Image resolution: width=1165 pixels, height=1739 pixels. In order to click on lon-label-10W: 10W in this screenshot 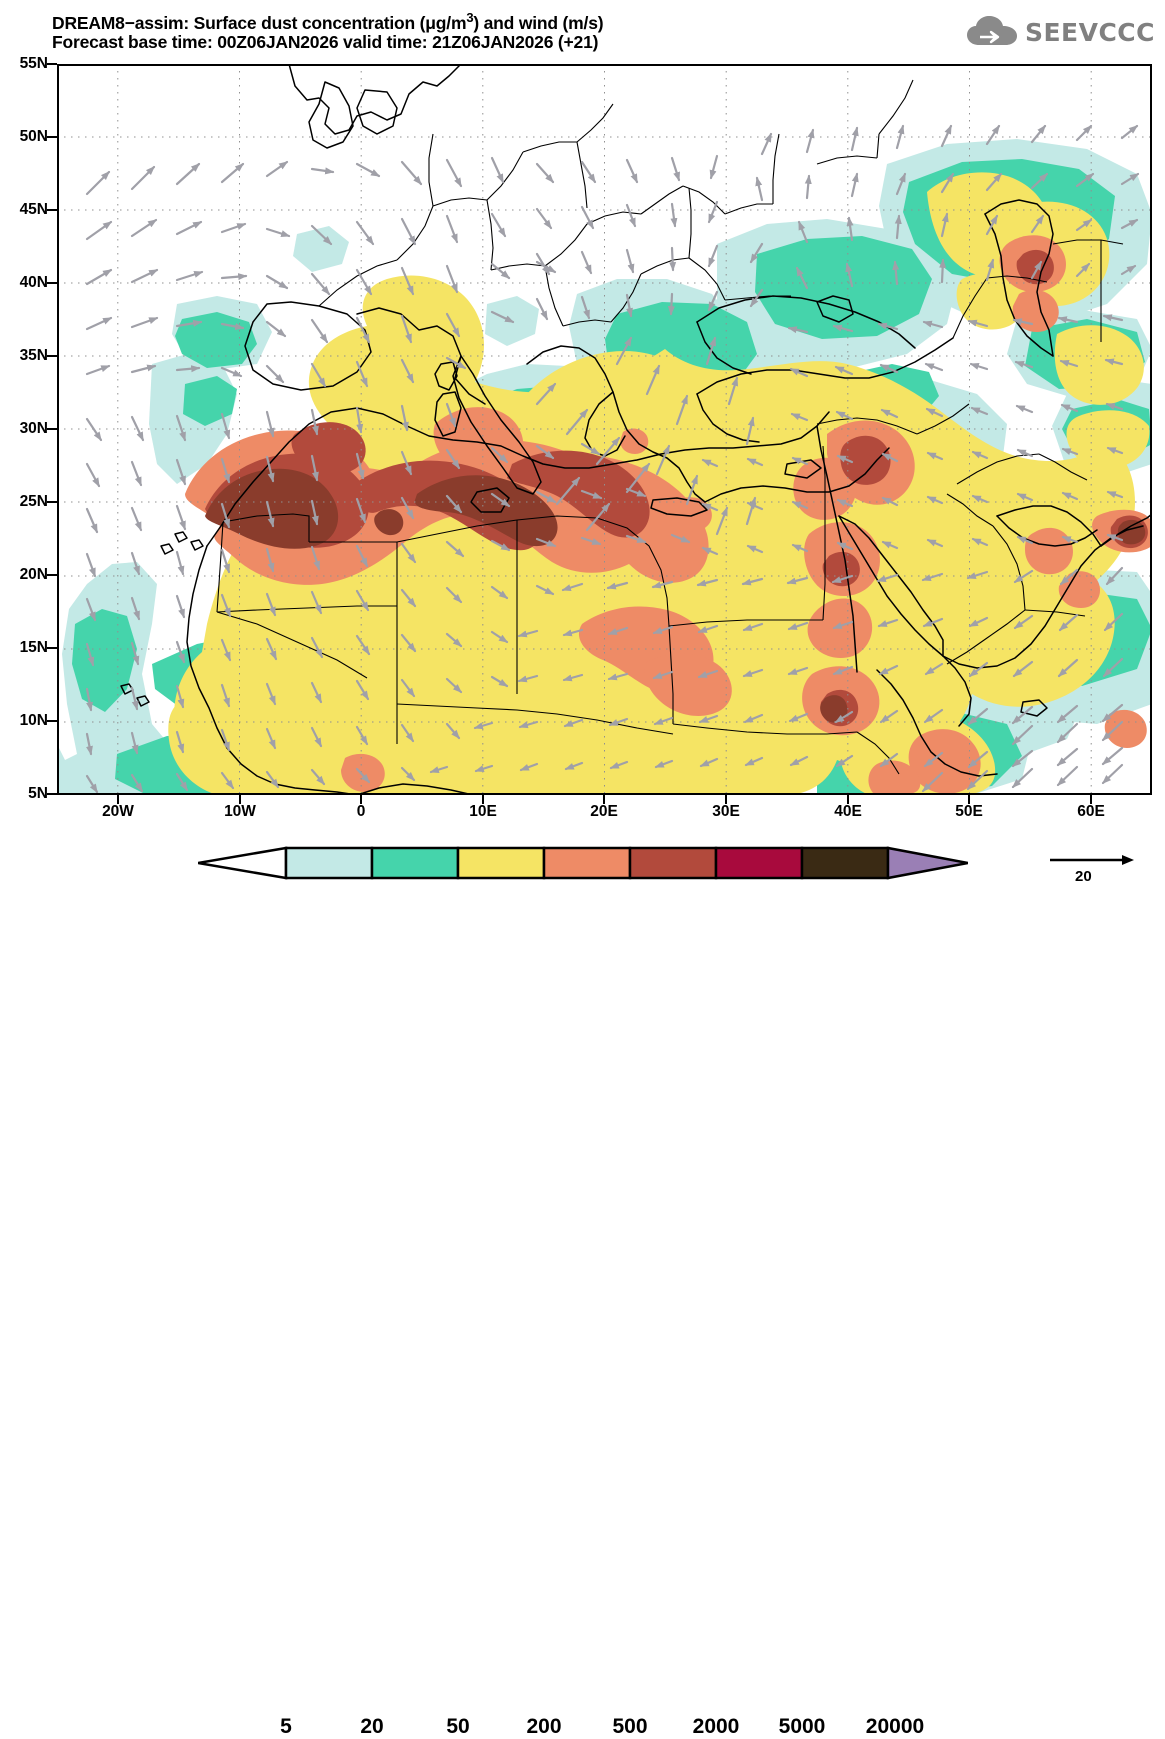, I will do `click(240, 811)`.